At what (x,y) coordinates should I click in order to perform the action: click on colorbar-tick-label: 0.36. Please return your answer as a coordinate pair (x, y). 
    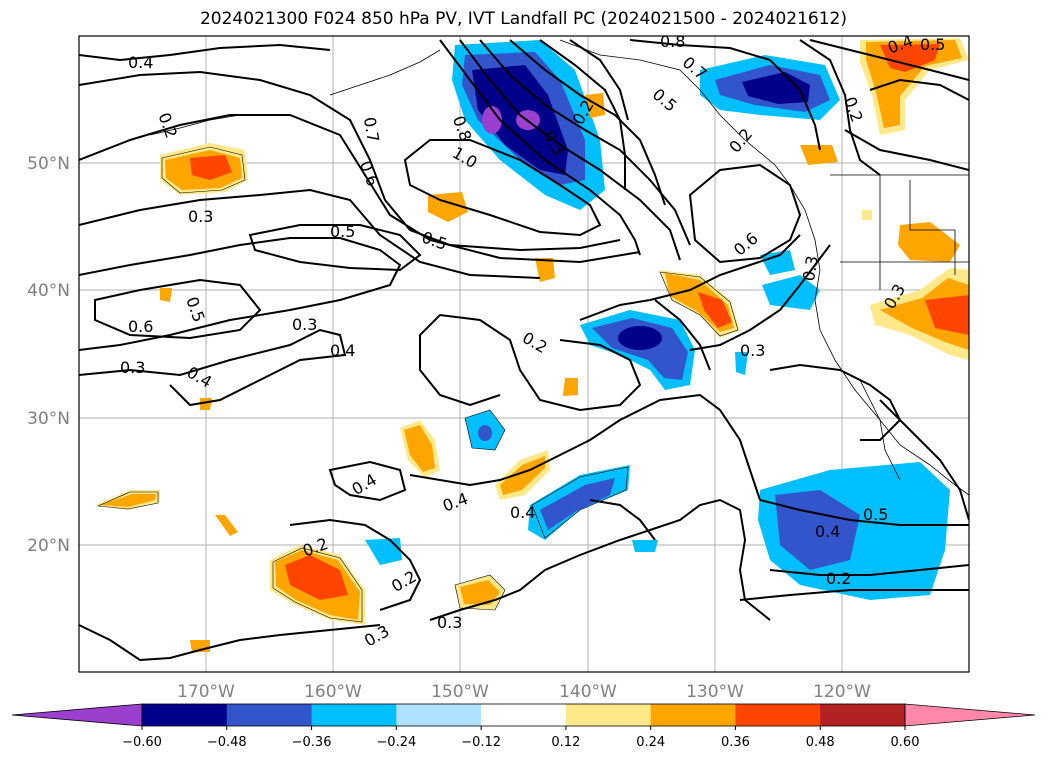
    Looking at the image, I should click on (735, 742).